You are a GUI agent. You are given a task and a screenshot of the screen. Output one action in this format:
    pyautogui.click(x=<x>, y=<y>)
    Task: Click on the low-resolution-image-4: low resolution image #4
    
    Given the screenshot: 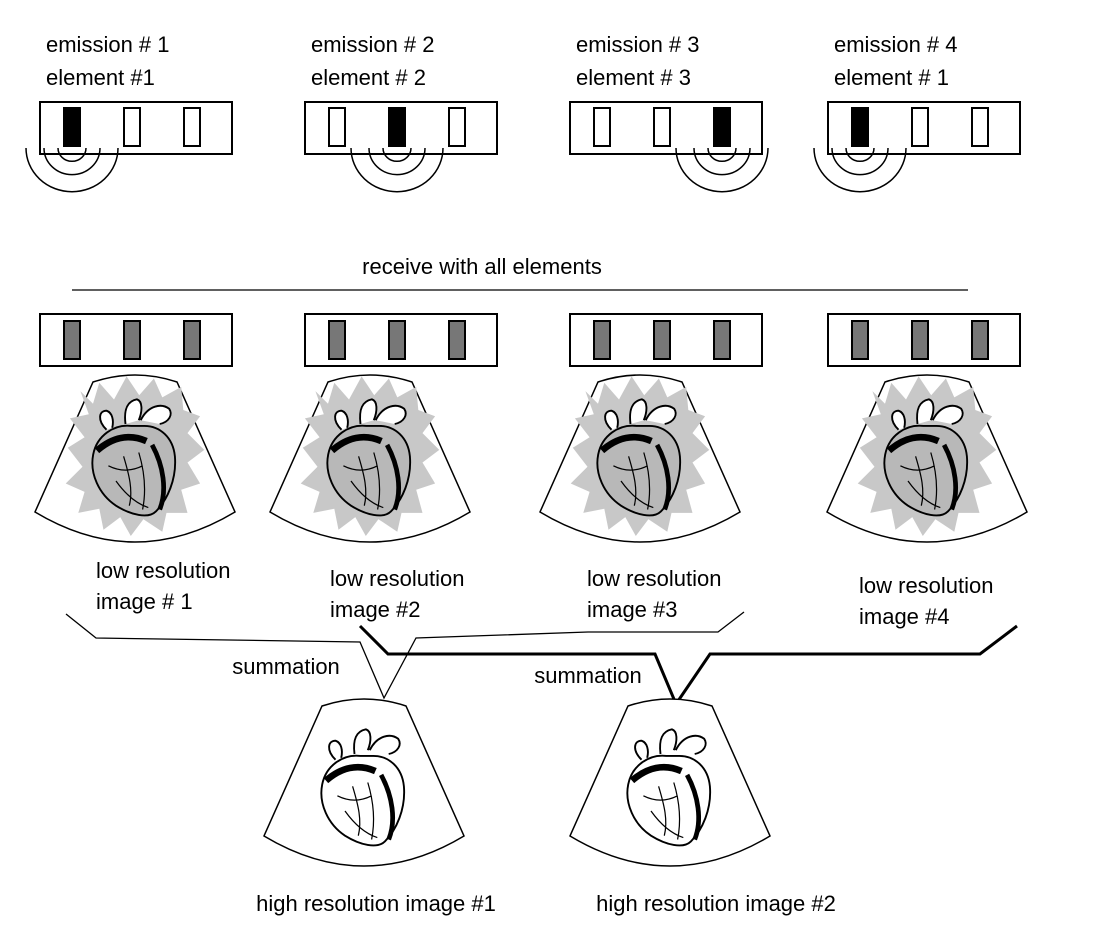 What is the action you would take?
    pyautogui.click(x=927, y=501)
    